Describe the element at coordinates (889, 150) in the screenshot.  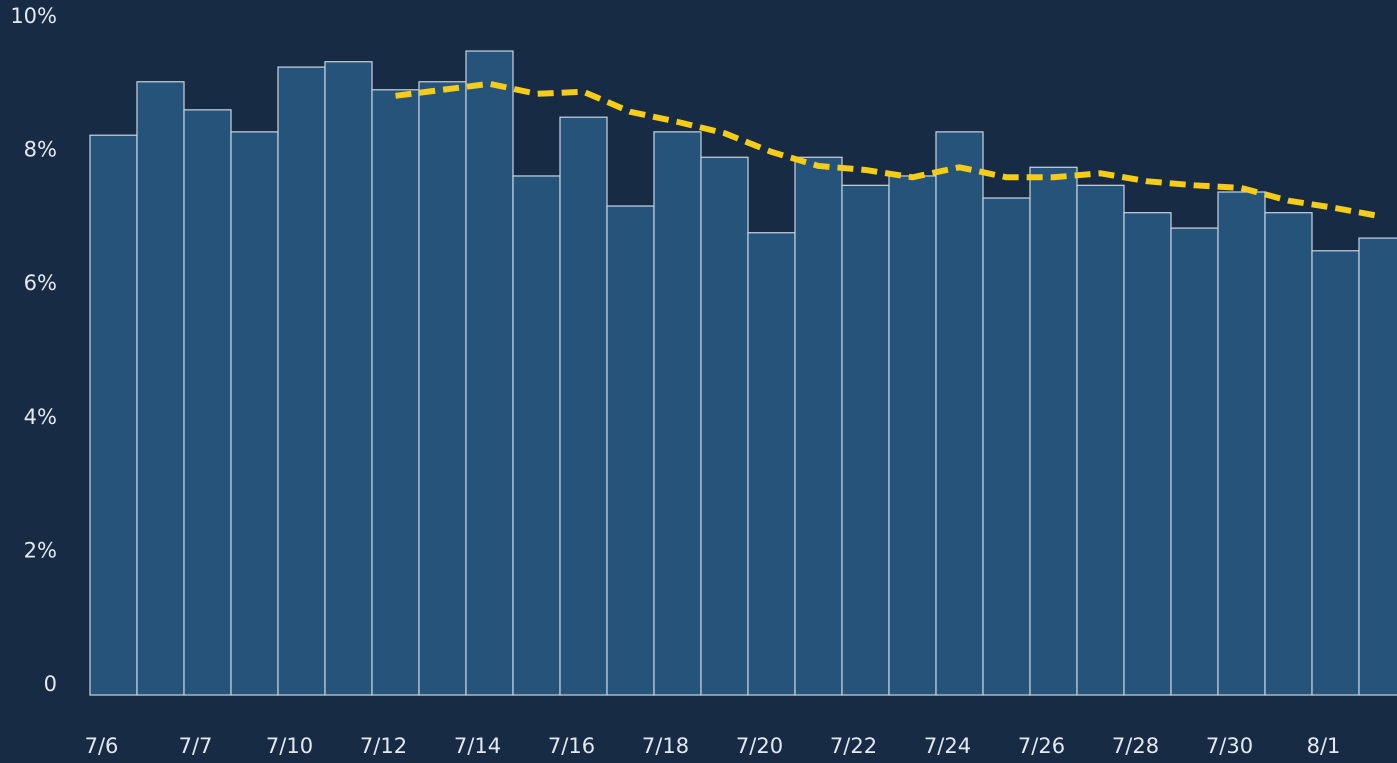
I see `moving-average-line` at that location.